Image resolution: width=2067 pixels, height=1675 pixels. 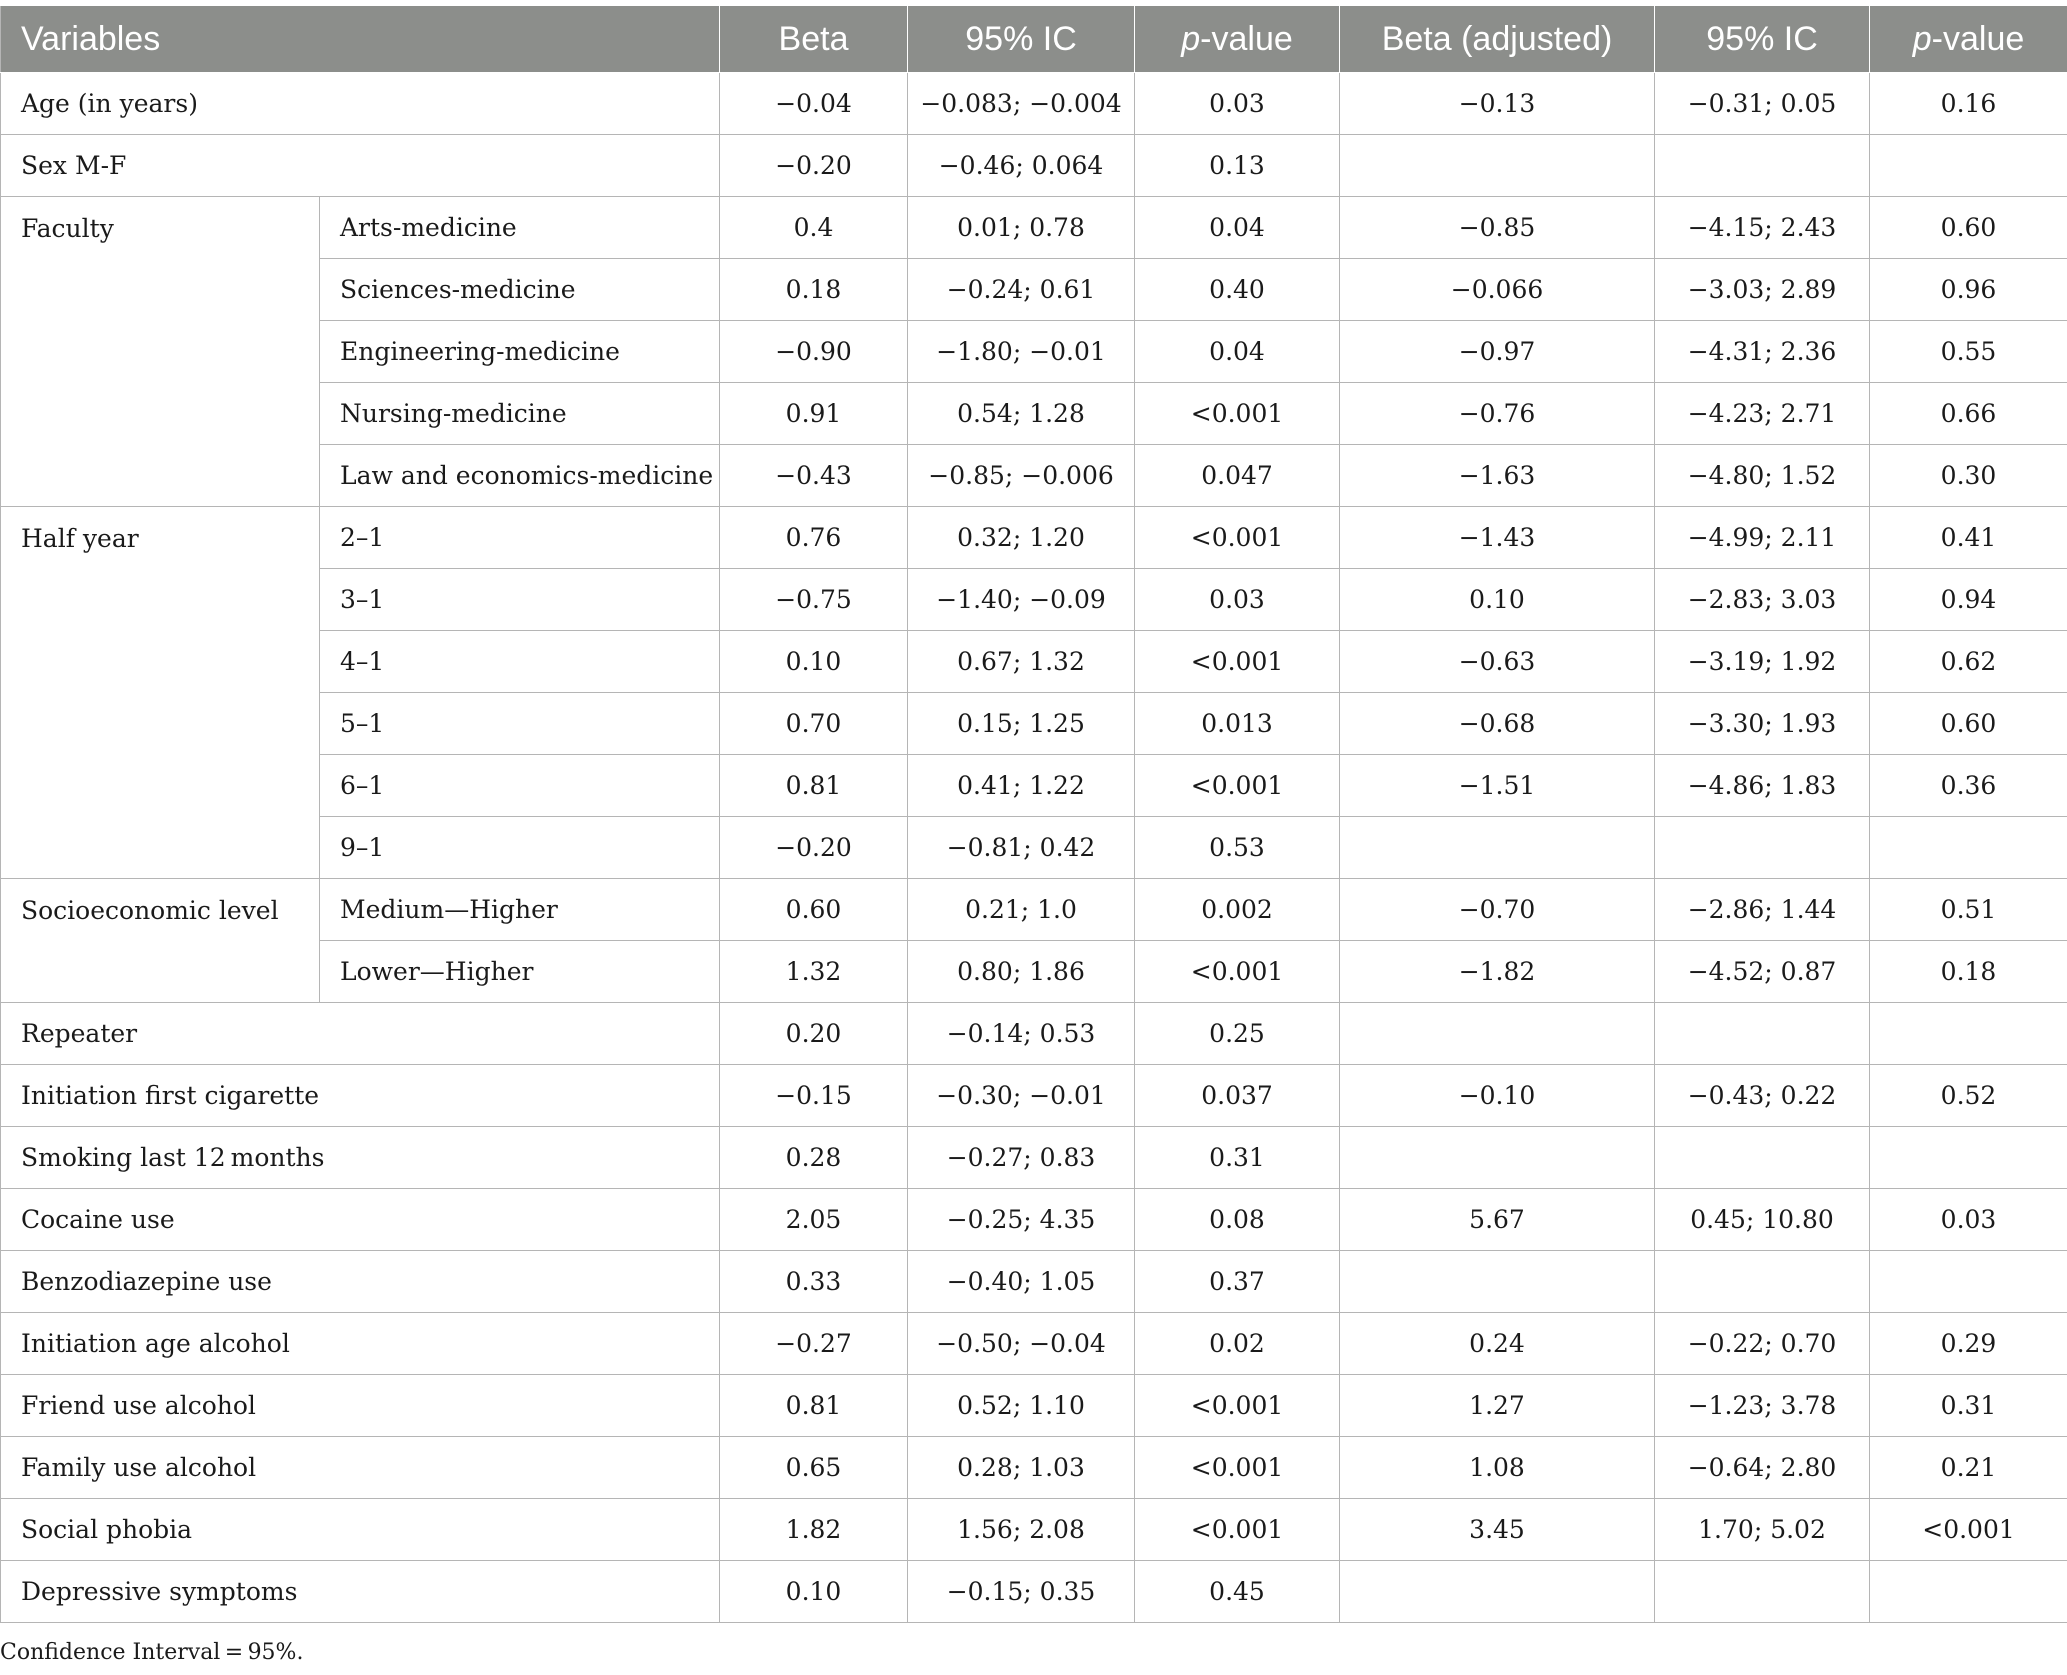 What do you see at coordinates (1497, 537) in the screenshot?
I see `beta-adjusted-cell: −1.43` at bounding box center [1497, 537].